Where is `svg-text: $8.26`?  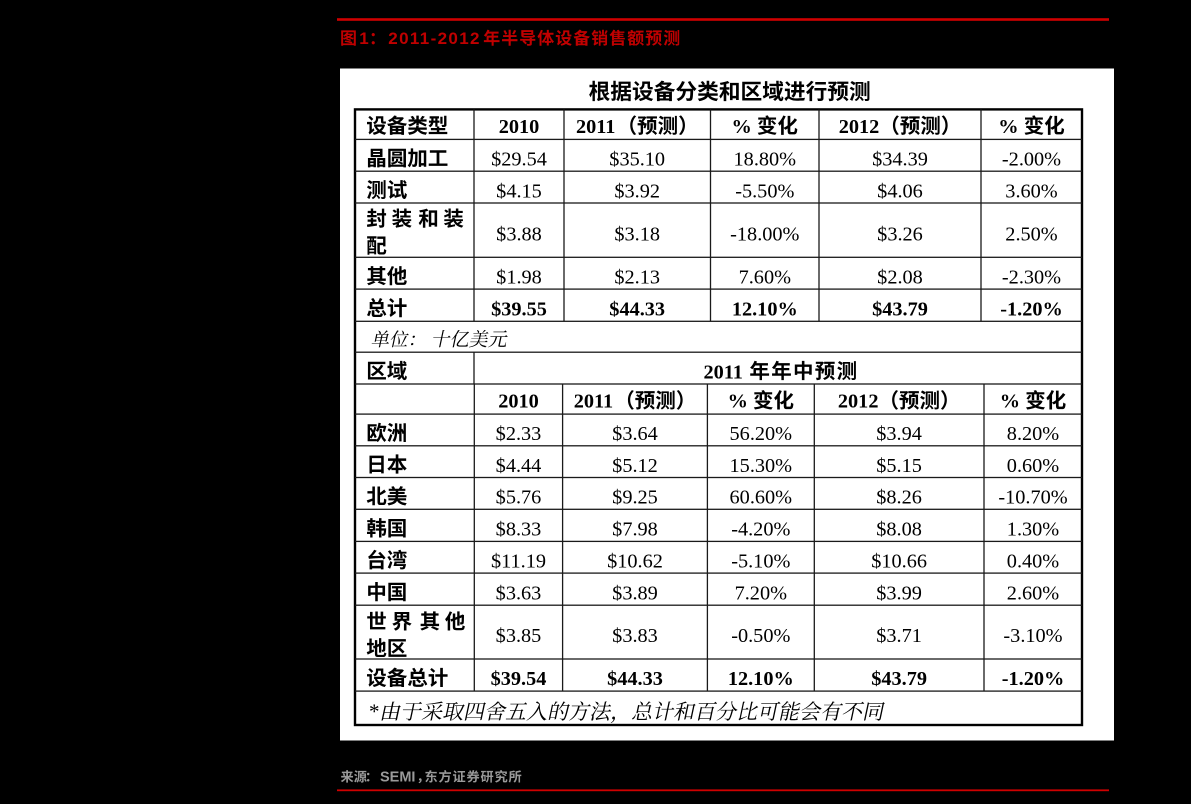 svg-text: $8.26 is located at coordinates (899, 498).